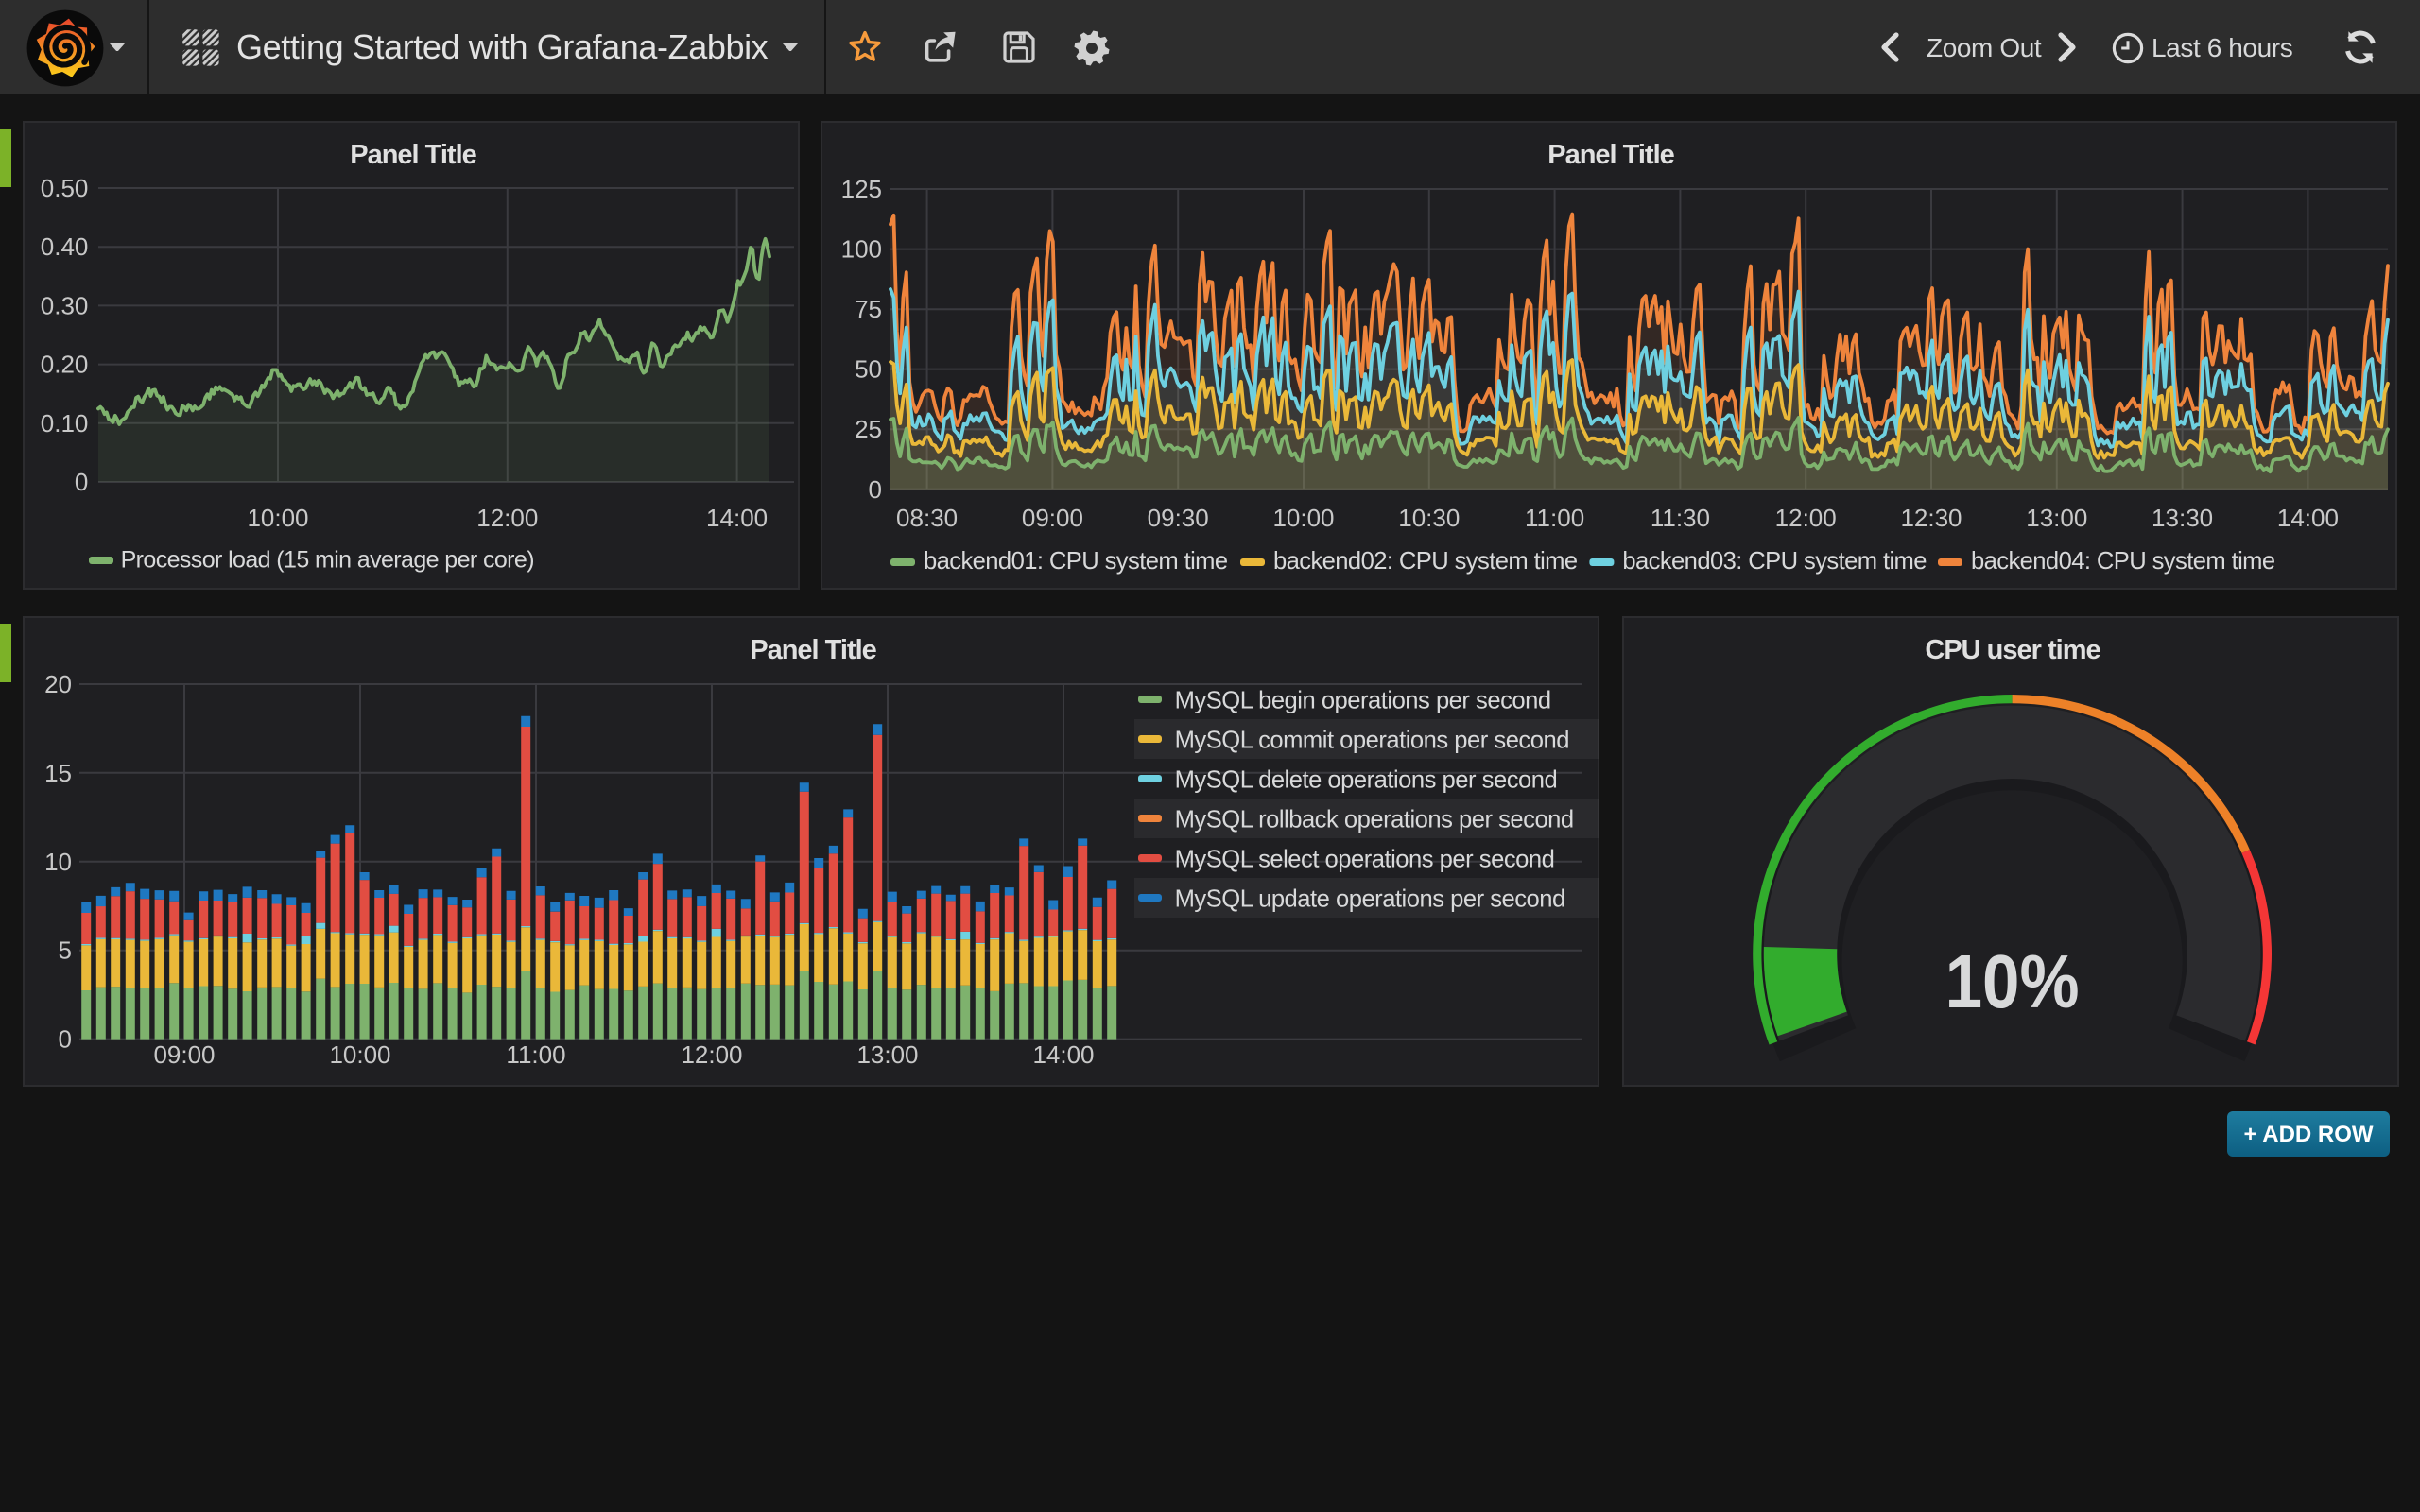 This screenshot has height=1512, width=2420. I want to click on svg-text: backend04: CPU system time, so click(2123, 561).